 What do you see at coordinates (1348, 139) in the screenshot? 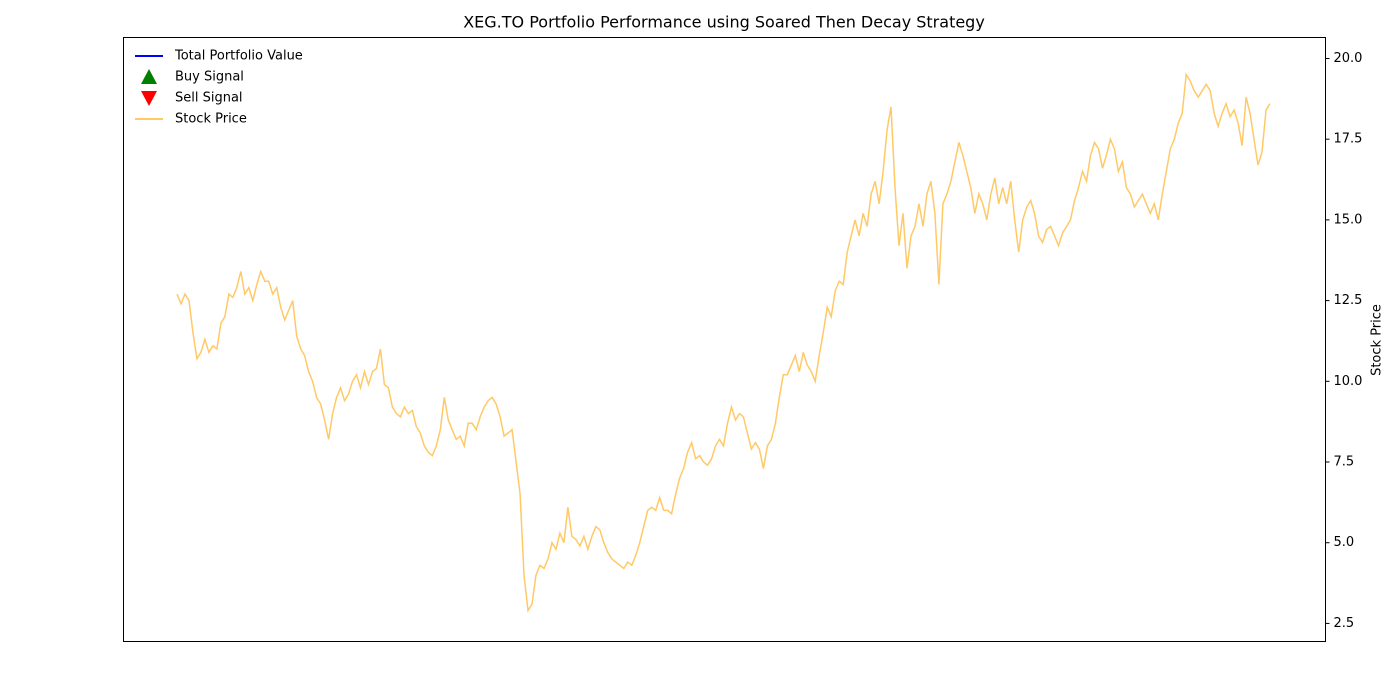
I see `y2-tick-label: 17.5` at bounding box center [1348, 139].